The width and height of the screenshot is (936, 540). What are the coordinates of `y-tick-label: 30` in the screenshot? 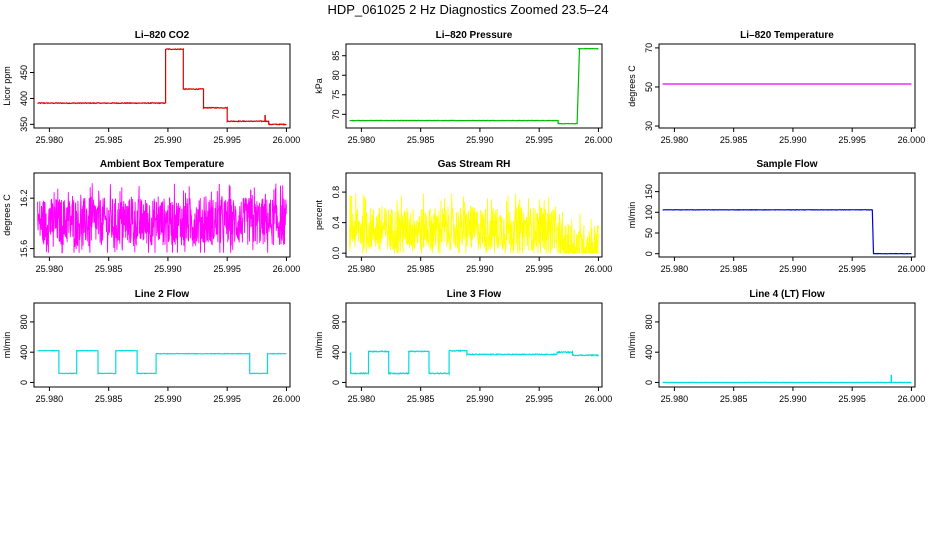 It's located at (649, 126).